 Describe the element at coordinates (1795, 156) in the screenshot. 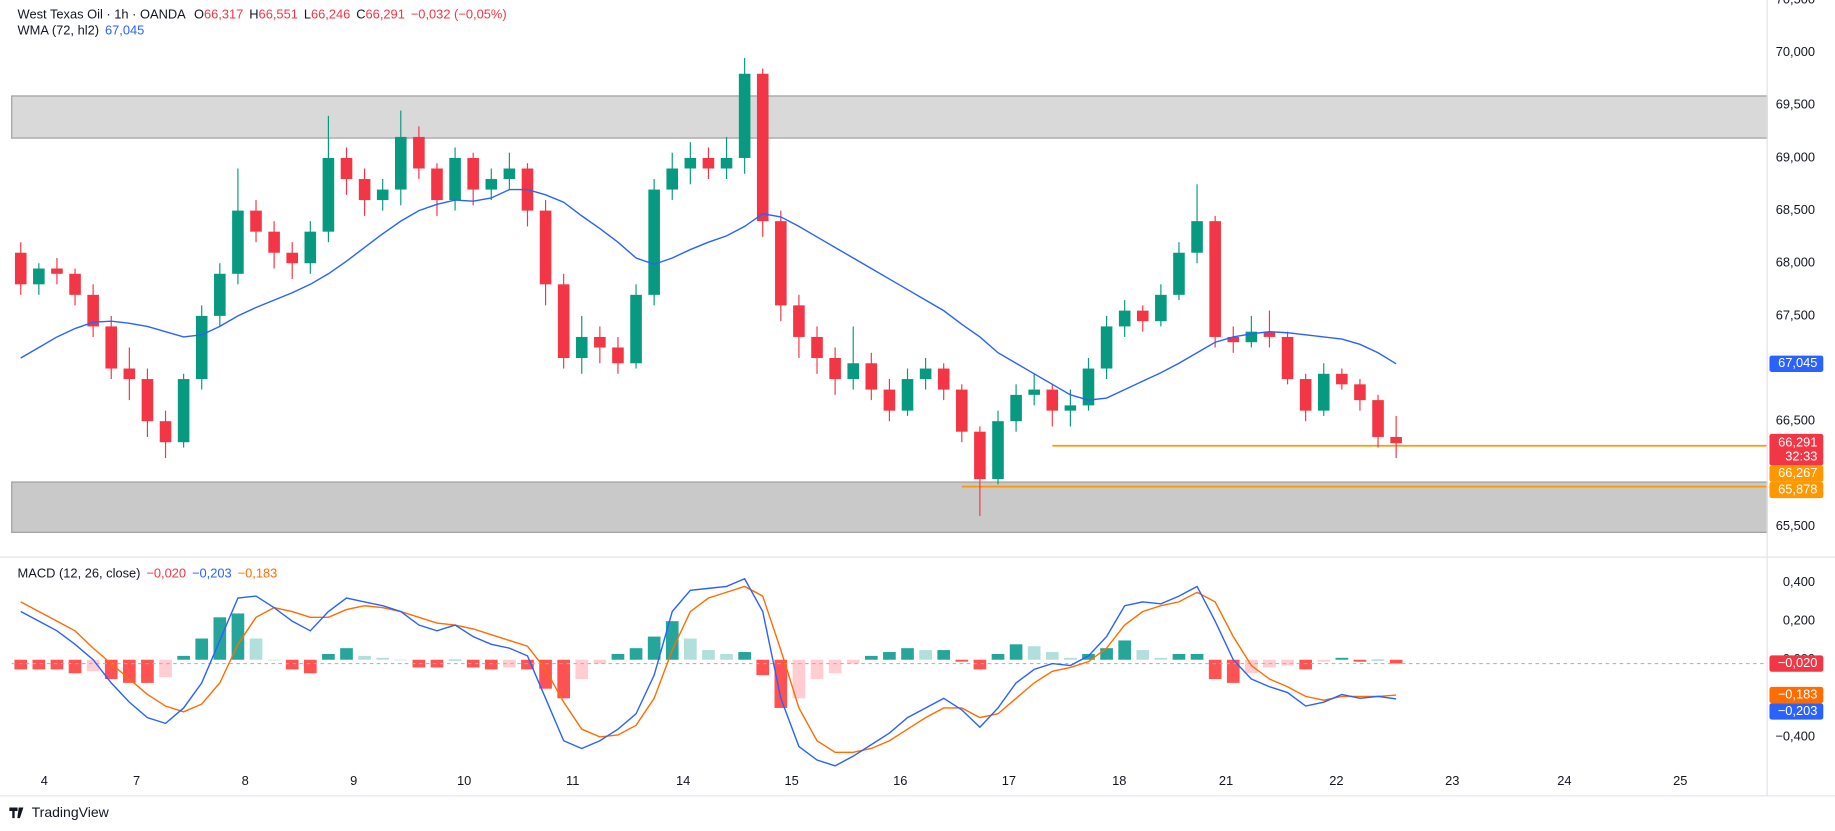

I see `price-tick-label: 69,000` at that location.